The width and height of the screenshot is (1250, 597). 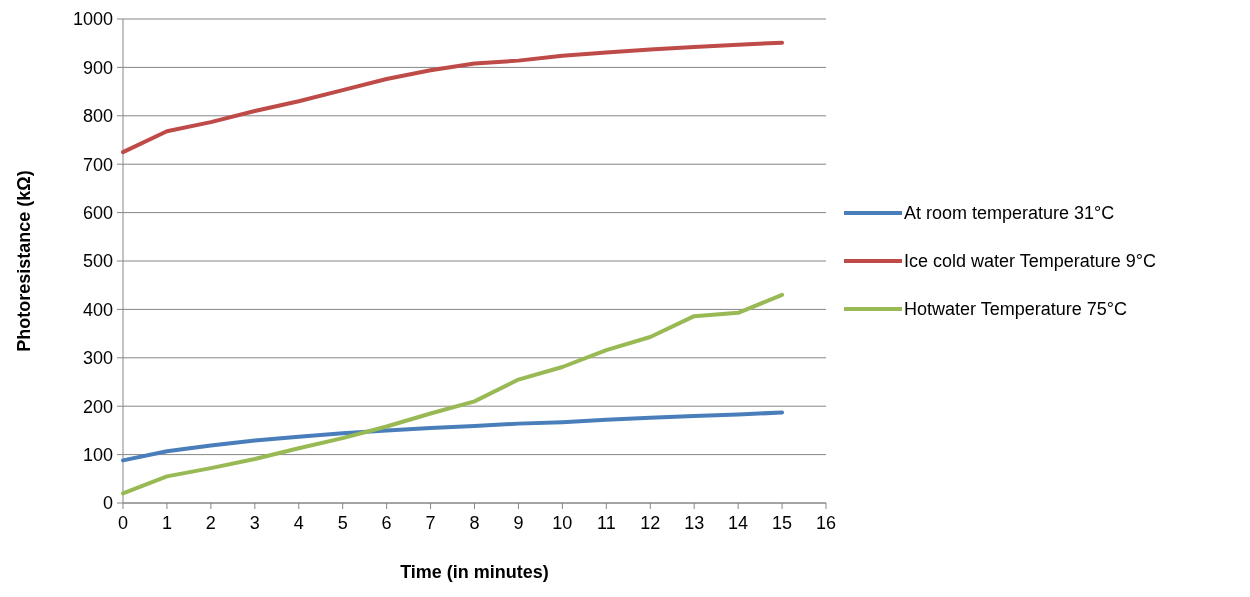 I want to click on y-tick-label: 600, so click(x=97, y=212).